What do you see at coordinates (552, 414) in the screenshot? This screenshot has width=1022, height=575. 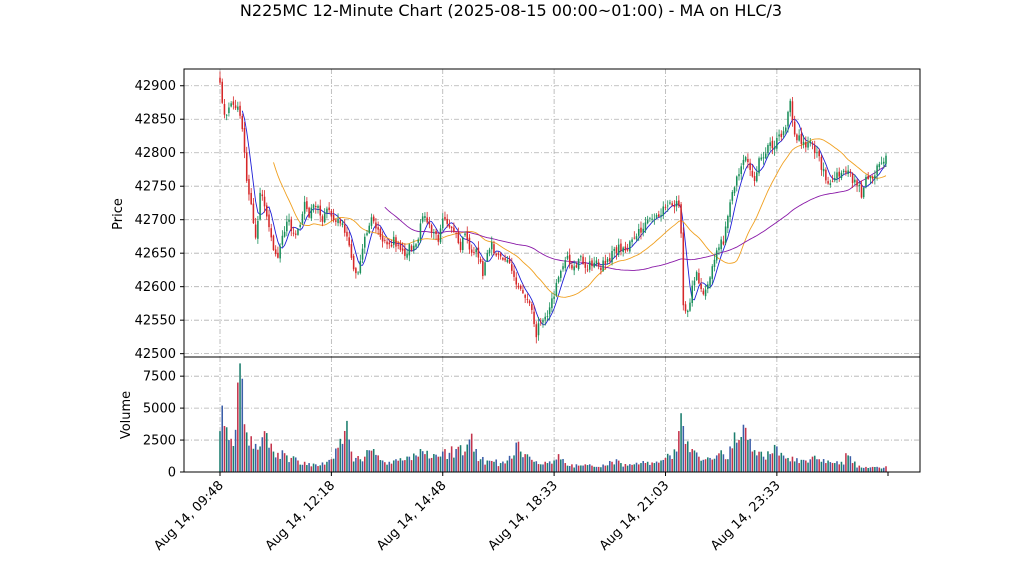 I see `volume-plot-frame` at bounding box center [552, 414].